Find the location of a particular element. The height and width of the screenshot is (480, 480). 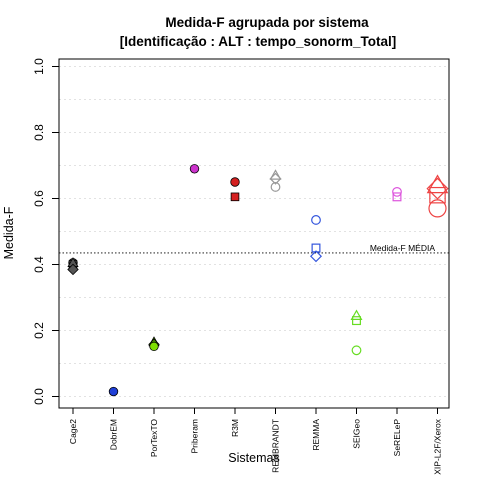

y-tick-label: 0.4 is located at coordinates (39, 264).